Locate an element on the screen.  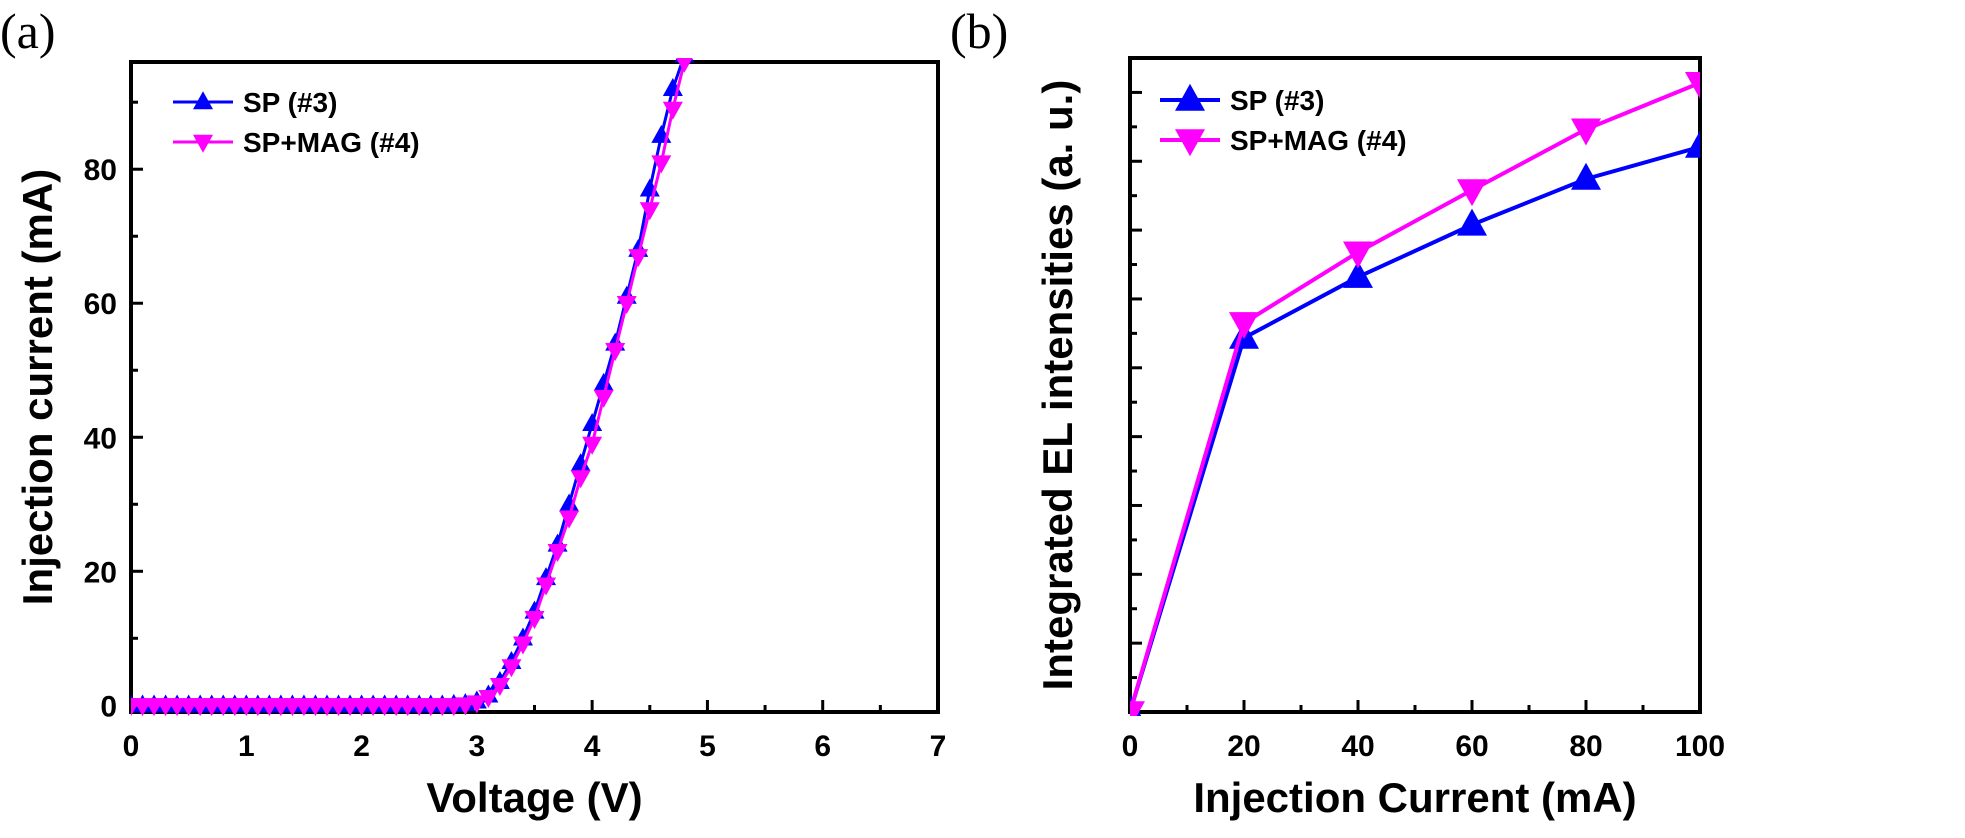
y-tick-label: 60 is located at coordinates (100, 304).